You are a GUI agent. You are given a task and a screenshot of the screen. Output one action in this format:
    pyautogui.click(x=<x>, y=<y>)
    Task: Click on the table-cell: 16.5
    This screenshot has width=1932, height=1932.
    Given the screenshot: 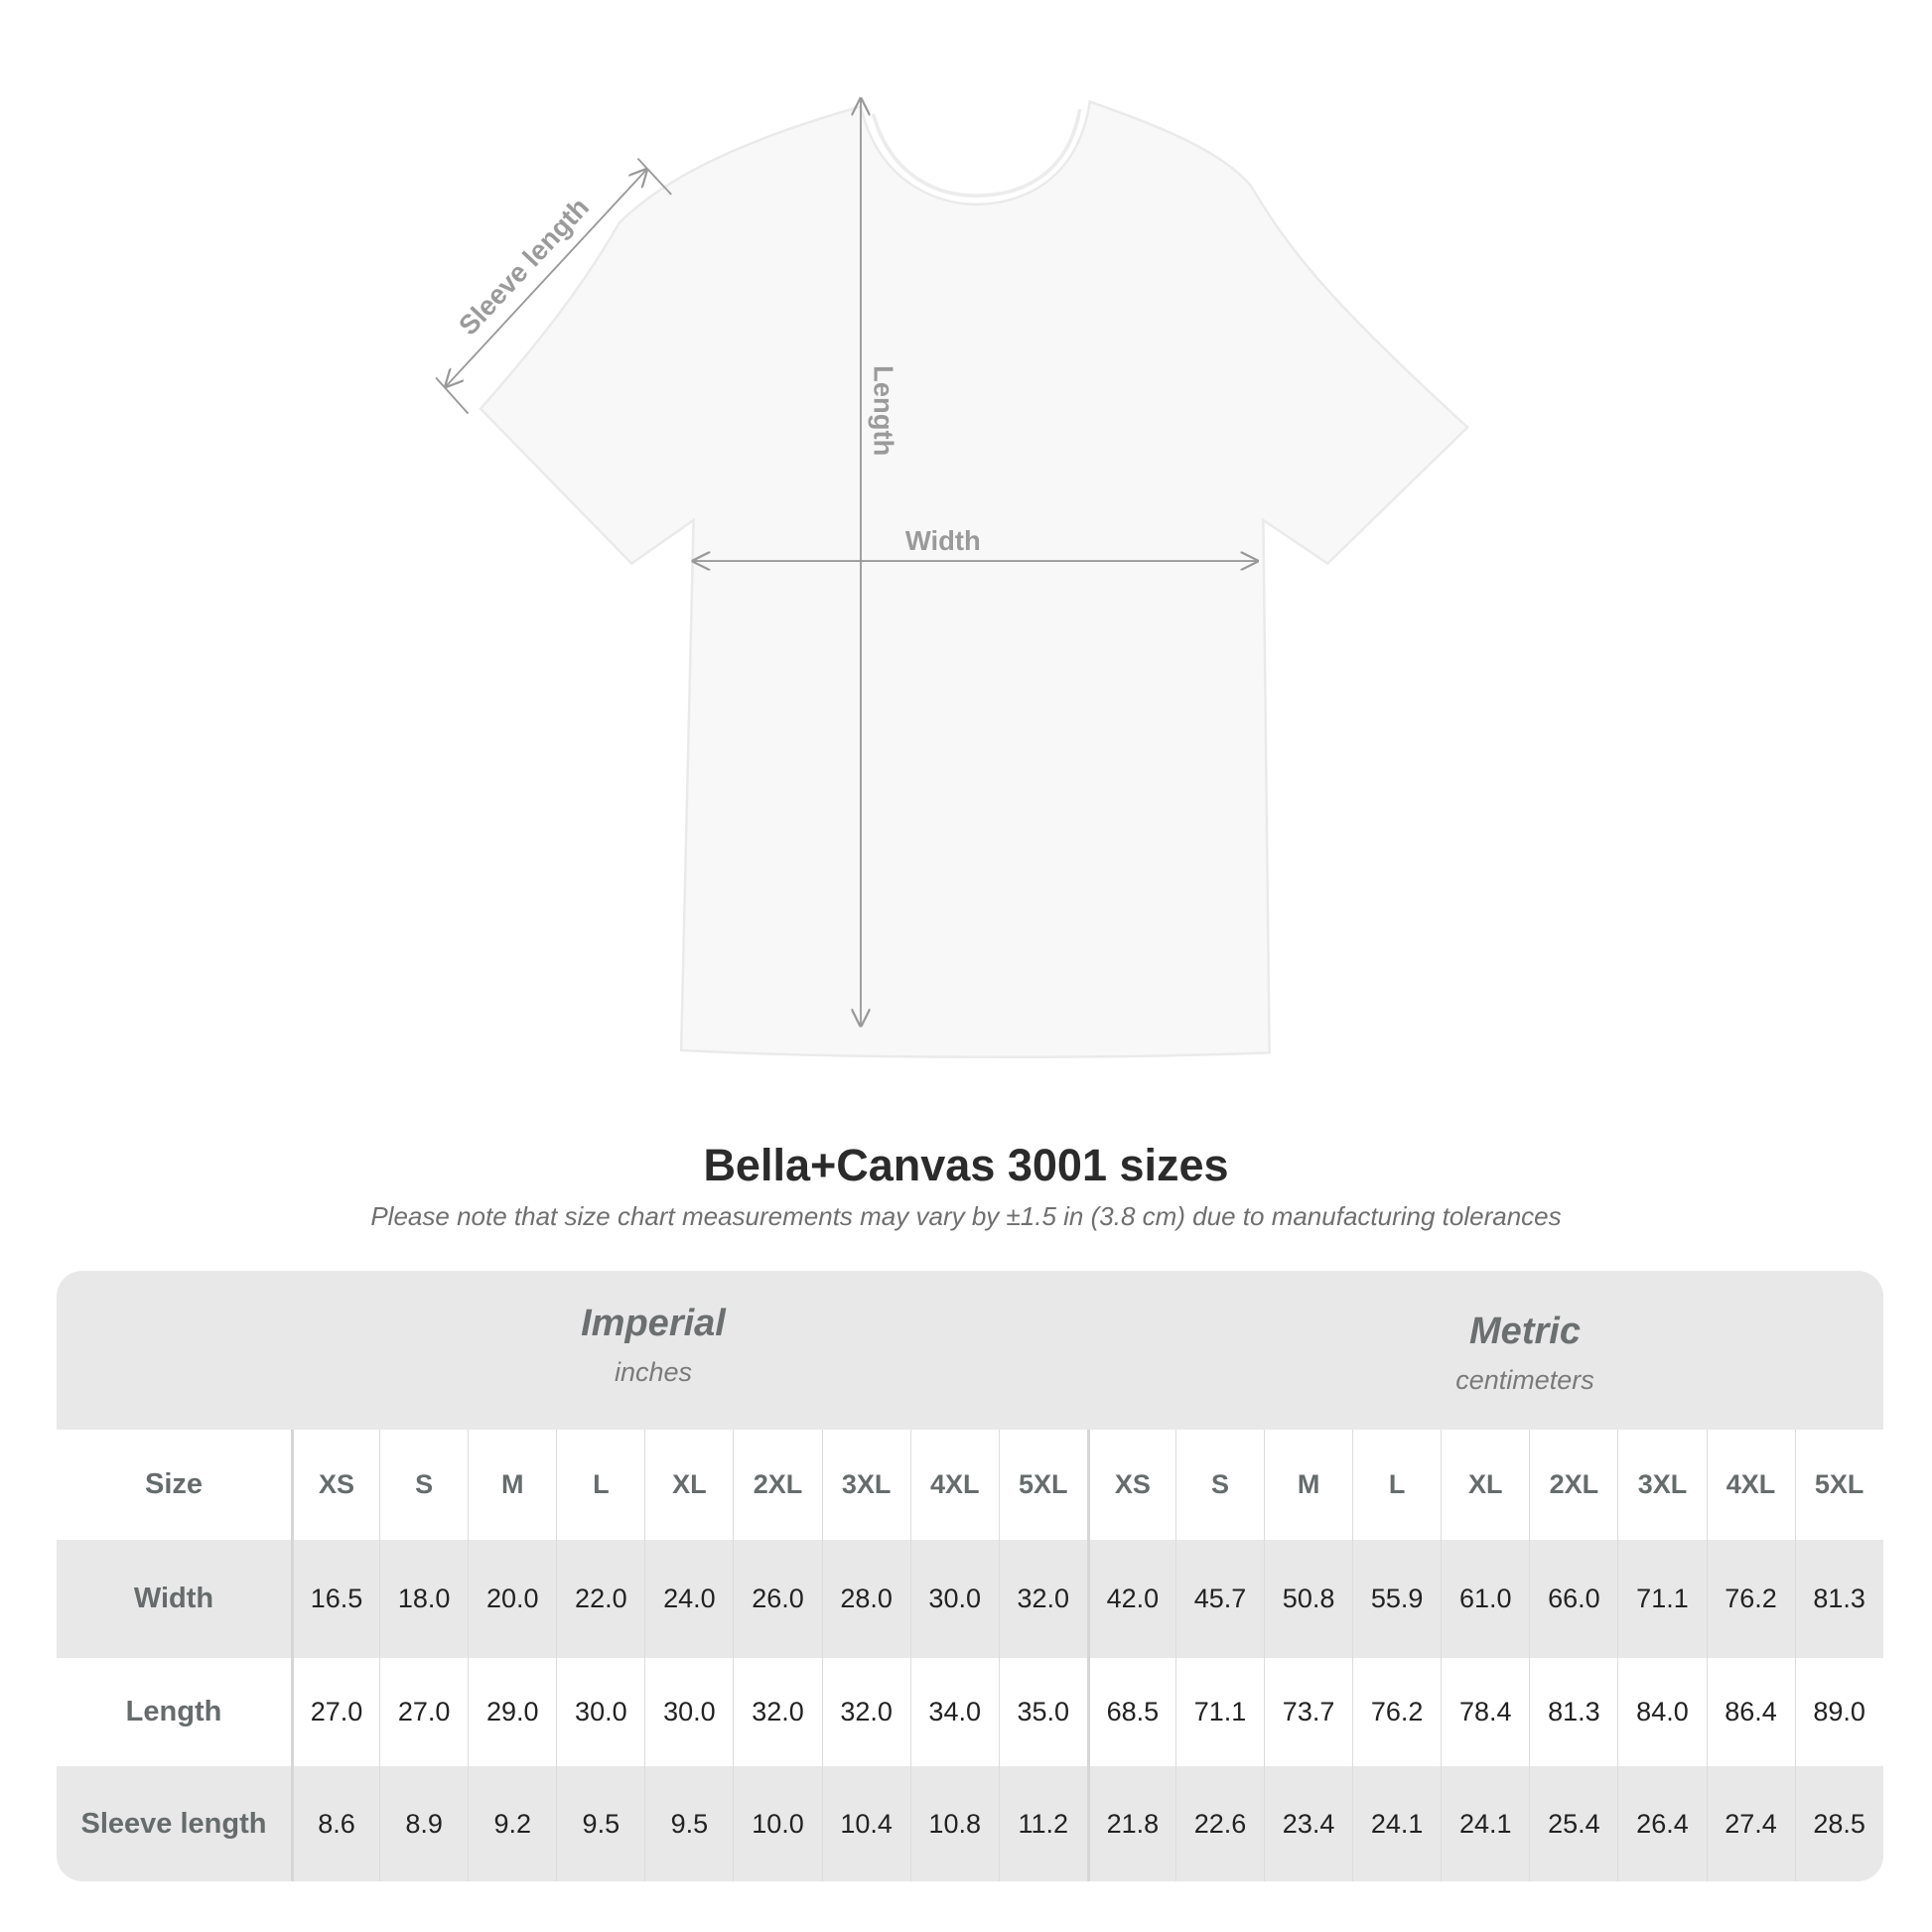 What is the action you would take?
    pyautogui.click(x=335, y=1599)
    